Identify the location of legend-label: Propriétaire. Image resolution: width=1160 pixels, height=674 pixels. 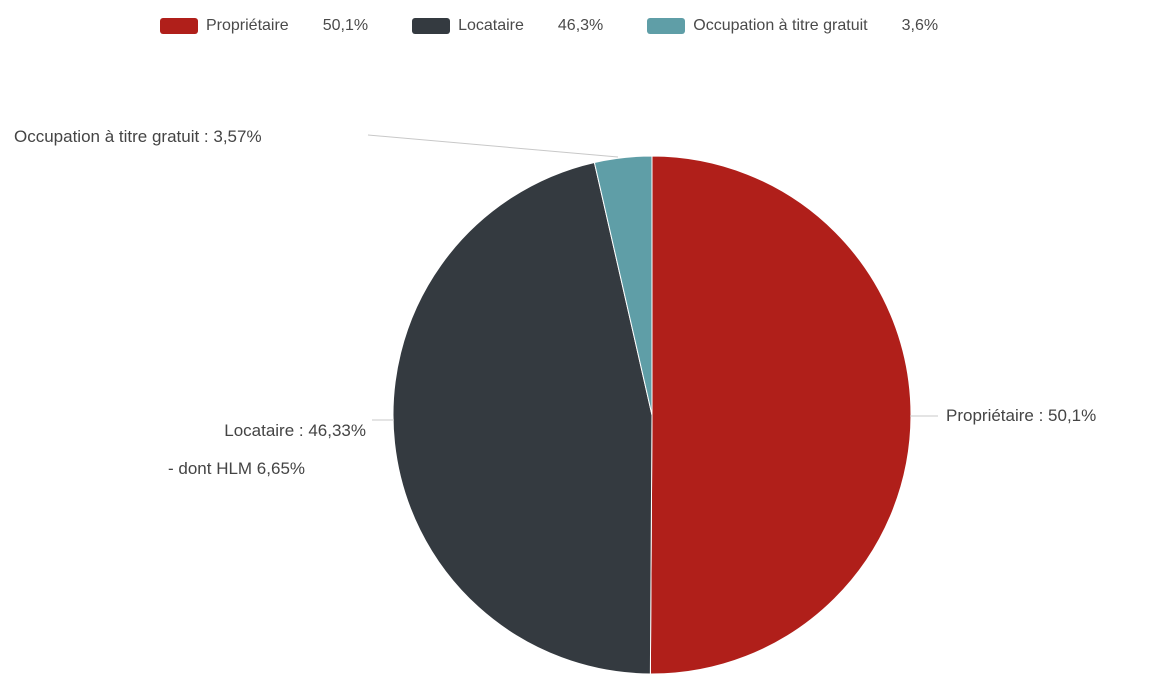
(247, 25).